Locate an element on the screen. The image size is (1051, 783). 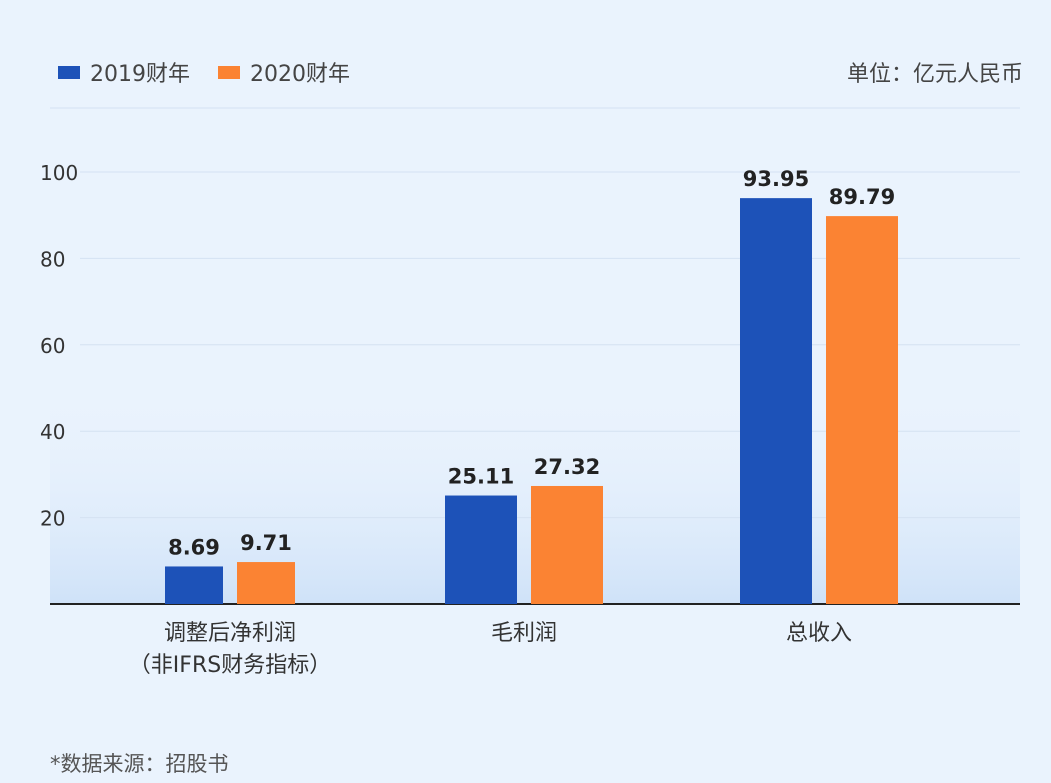
bar-value-label: 27.32 is located at coordinates (567, 467).